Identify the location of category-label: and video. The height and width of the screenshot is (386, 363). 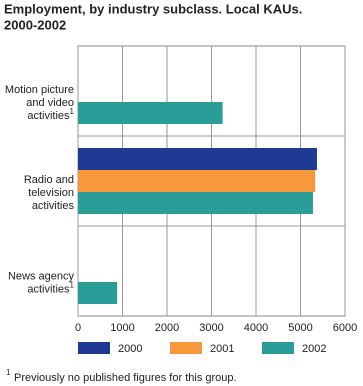
(50, 103).